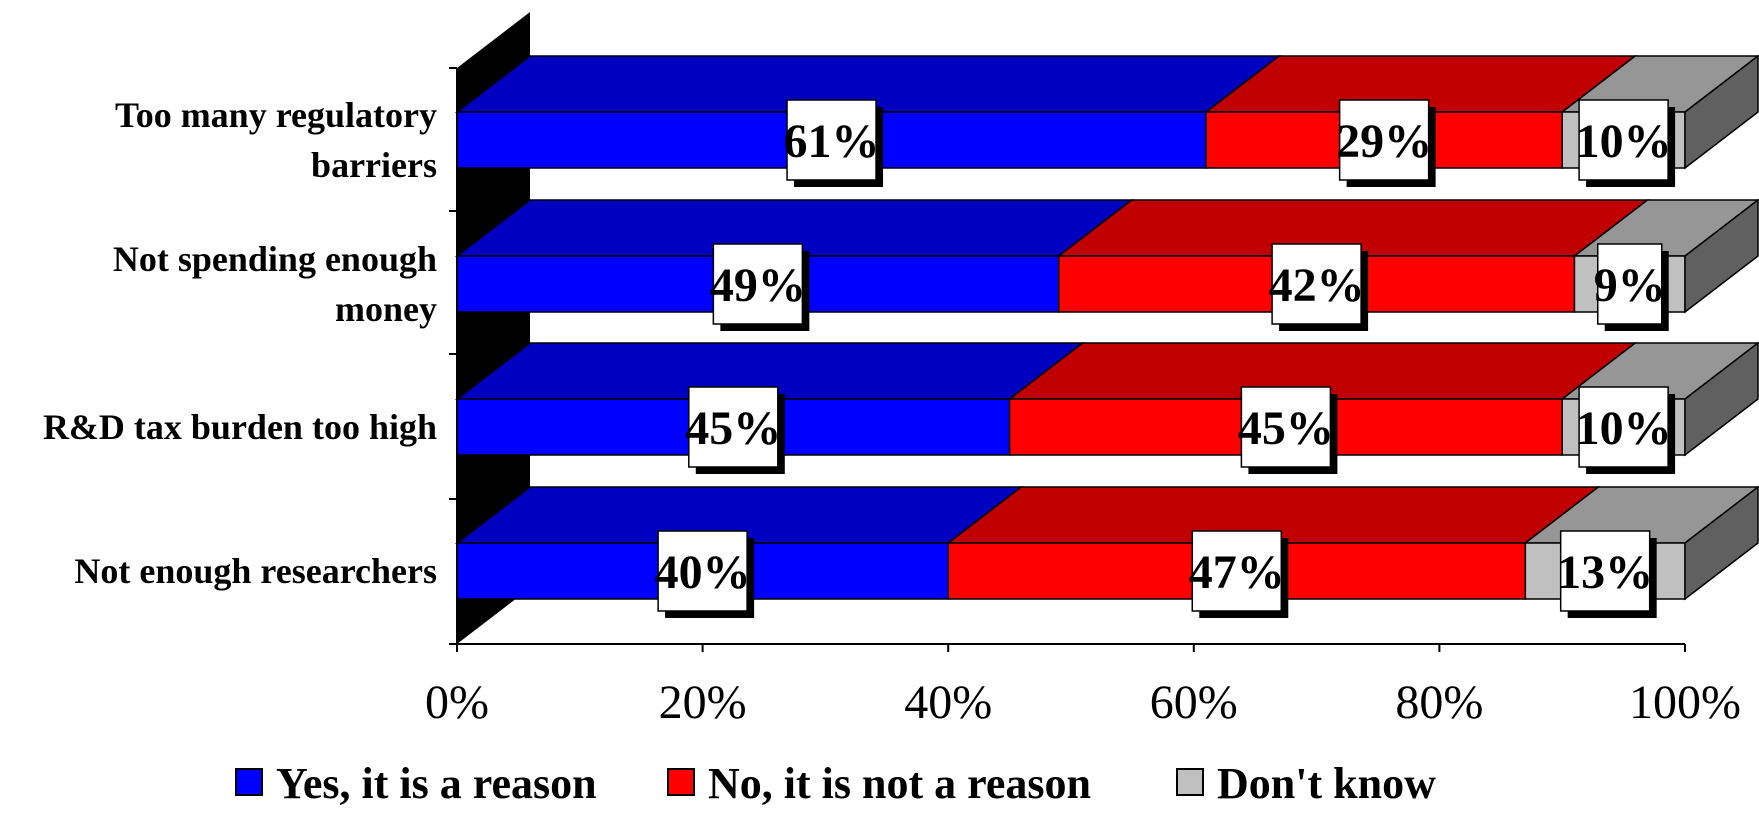  I want to click on category-label: R&D tax burden too high, so click(240, 427).